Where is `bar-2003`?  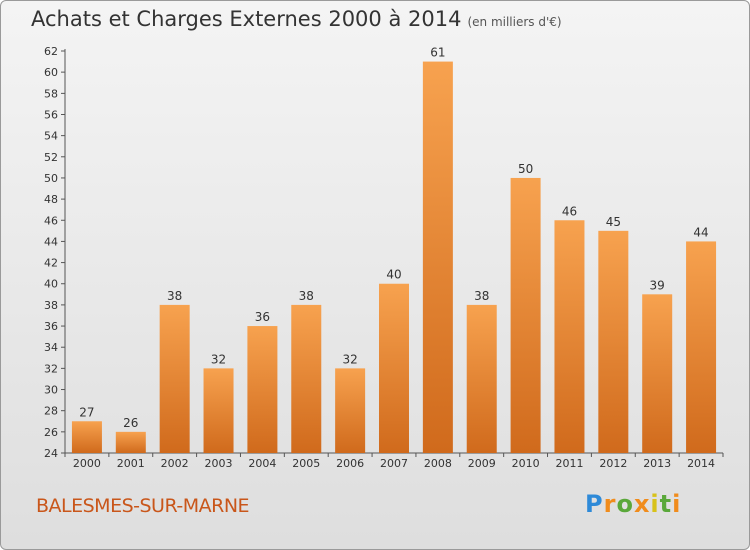
bar-2003 is located at coordinates (218, 410).